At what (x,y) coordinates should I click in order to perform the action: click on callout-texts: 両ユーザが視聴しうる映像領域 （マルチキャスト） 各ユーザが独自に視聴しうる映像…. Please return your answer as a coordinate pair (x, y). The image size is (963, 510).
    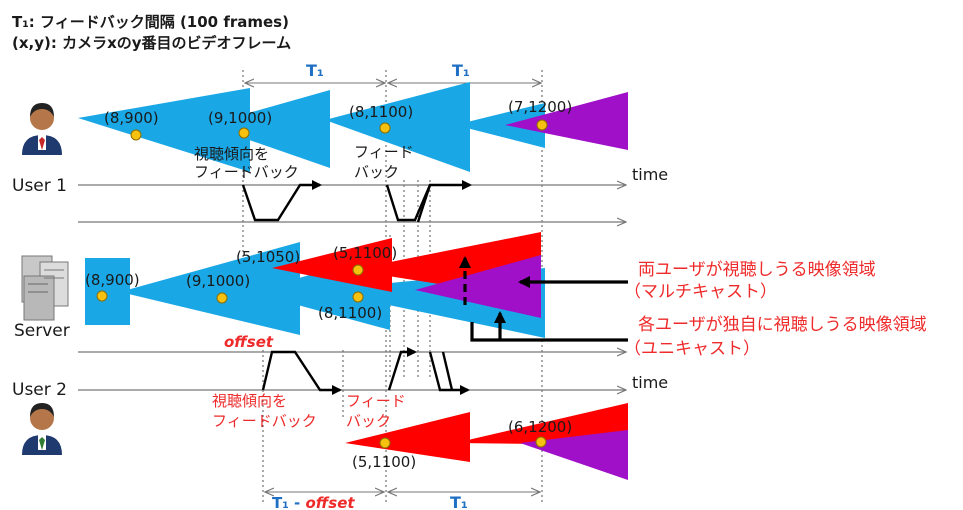
    Looking at the image, I should click on (775, 309).